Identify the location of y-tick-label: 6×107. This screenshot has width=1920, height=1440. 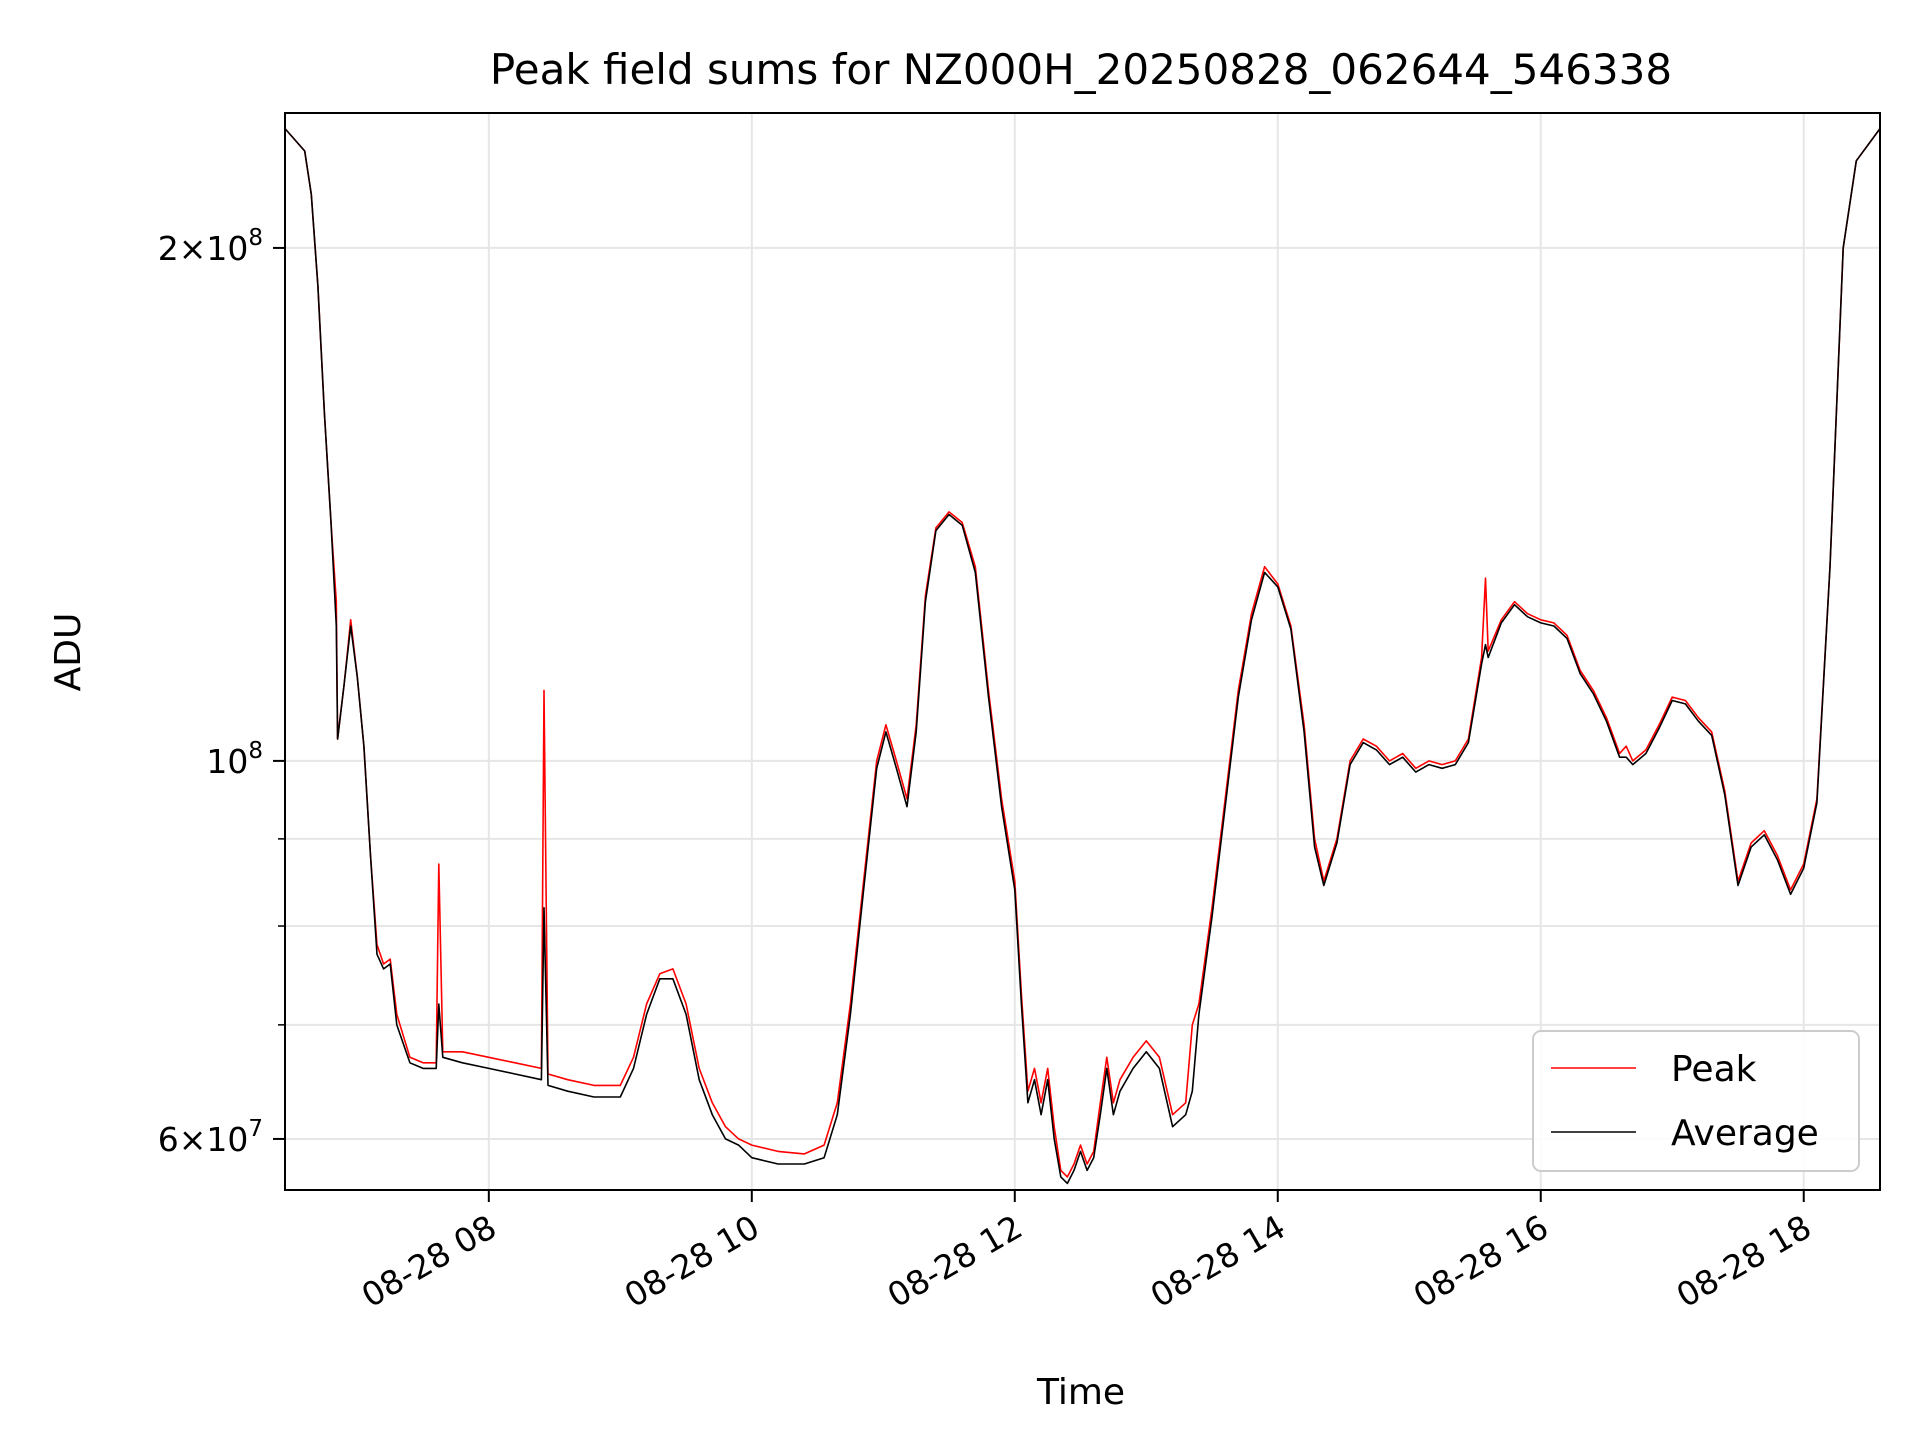
(210, 1137).